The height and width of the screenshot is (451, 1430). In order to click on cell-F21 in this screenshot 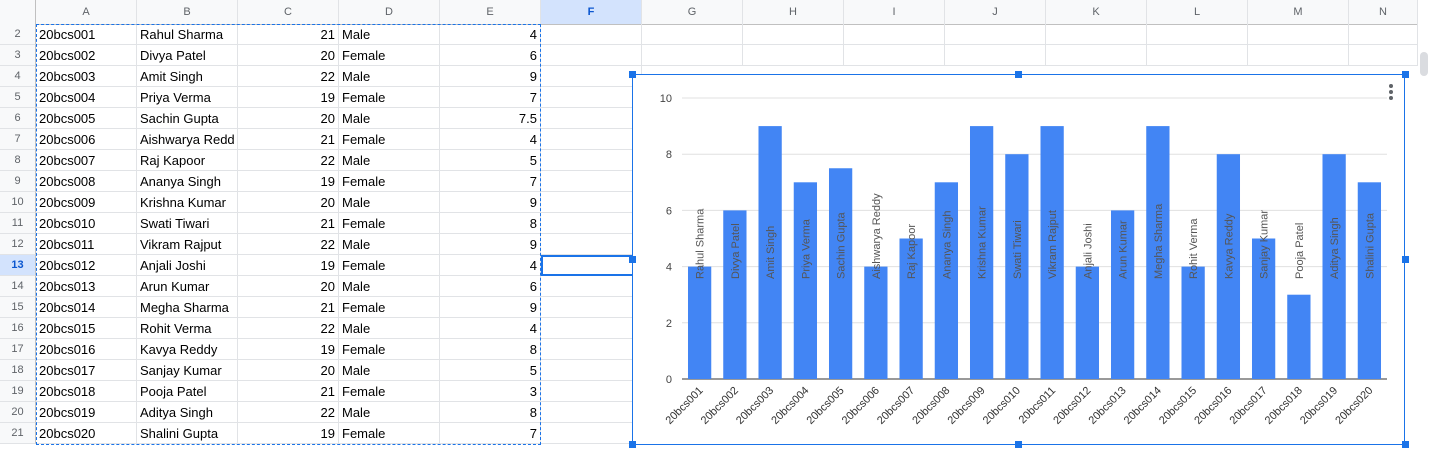, I will do `click(591, 433)`.